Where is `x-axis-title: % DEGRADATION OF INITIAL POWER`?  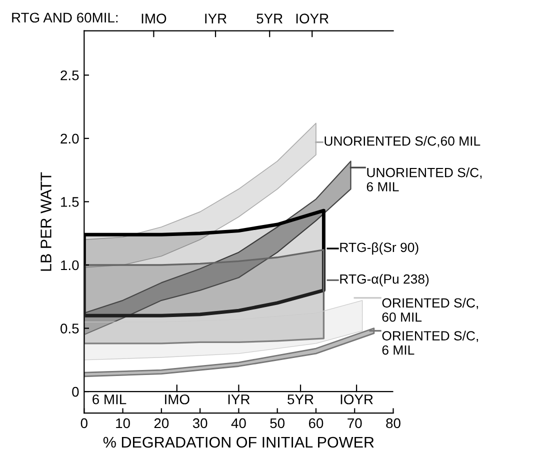 x-axis-title: % DEGRADATION OF INITIAL POWER is located at coordinates (238, 442).